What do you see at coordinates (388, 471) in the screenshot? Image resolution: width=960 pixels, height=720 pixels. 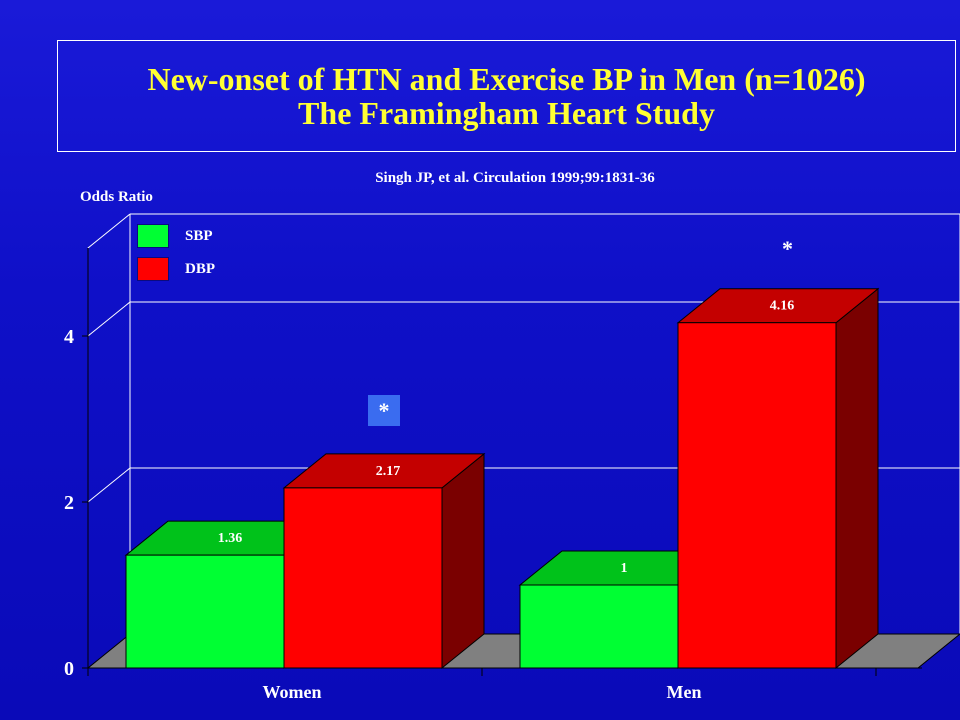 I see `data-label-dbp-women: 2.17` at bounding box center [388, 471].